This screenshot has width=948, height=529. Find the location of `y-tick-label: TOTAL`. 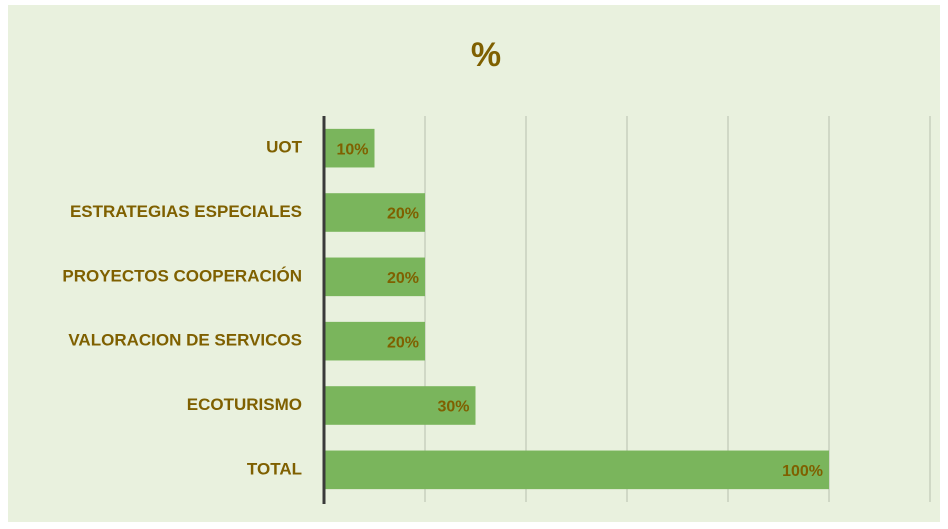

y-tick-label: TOTAL is located at coordinates (274, 468).